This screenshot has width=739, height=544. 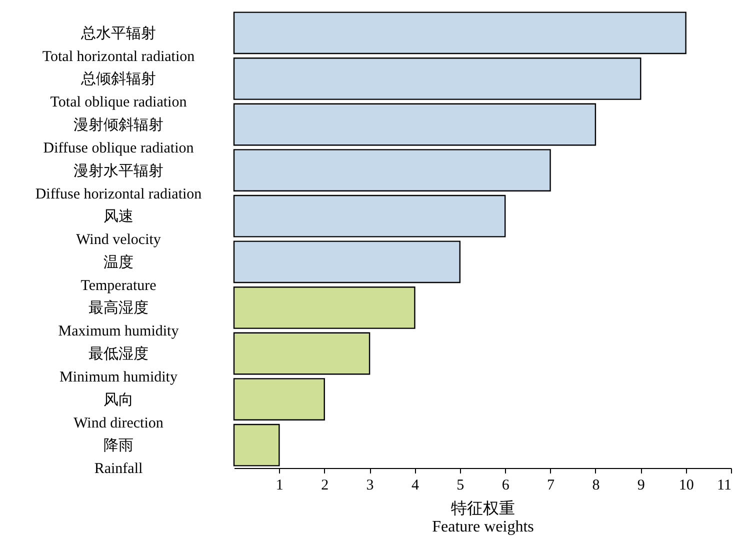 I want to click on x-tick-label: 1, so click(x=280, y=486).